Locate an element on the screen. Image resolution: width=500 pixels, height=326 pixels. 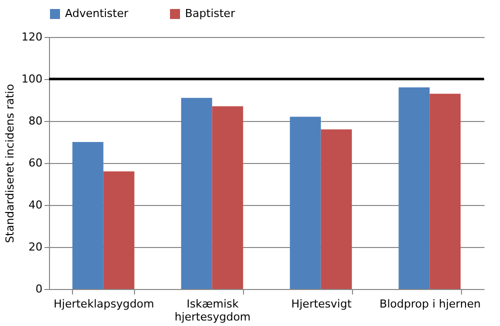
x-tick-label: Blodprop i hjernen is located at coordinates (430, 304).